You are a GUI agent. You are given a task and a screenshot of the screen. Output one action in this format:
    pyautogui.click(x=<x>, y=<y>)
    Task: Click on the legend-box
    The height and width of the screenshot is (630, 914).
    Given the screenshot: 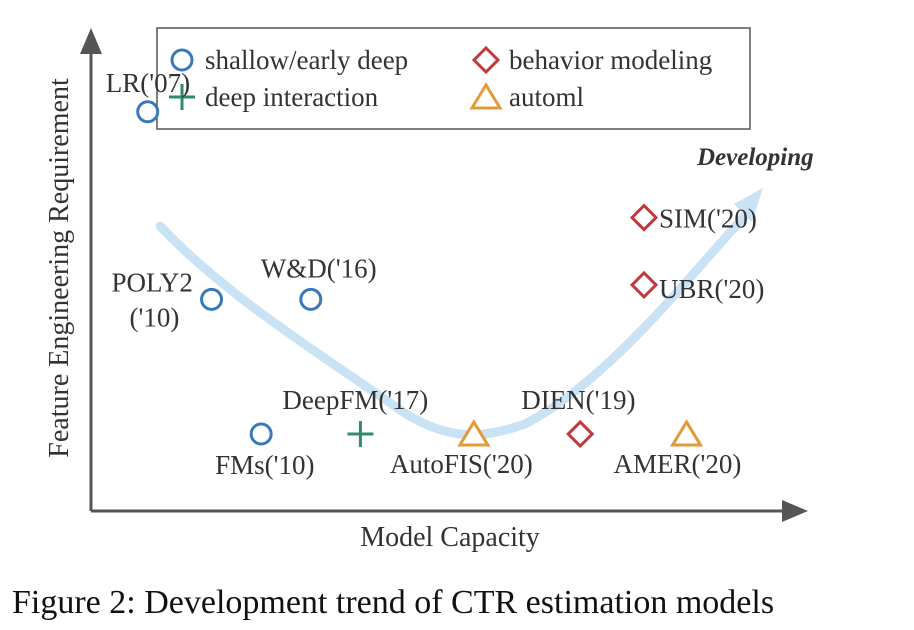 What is the action you would take?
    pyautogui.click(x=453, y=78)
    